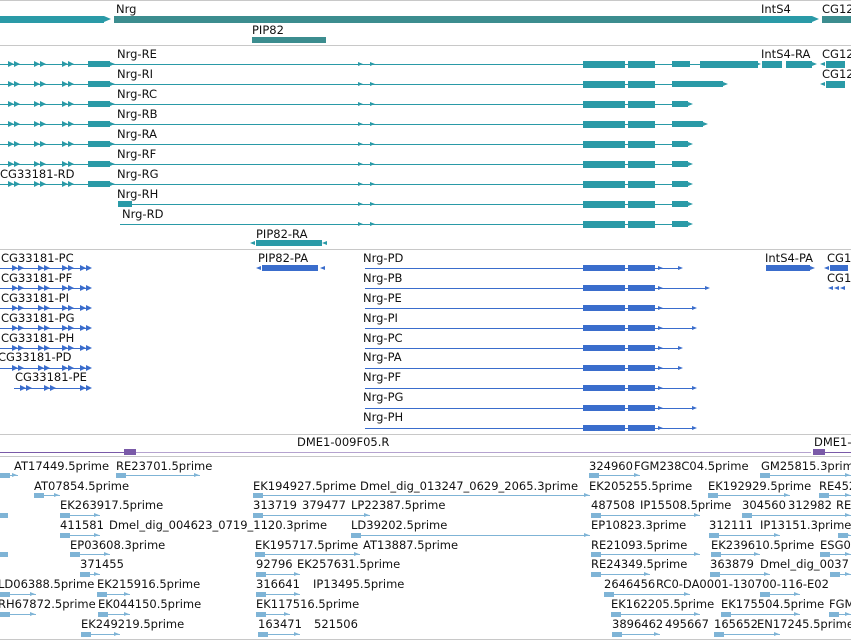 This screenshot has width=851, height=641. I want to click on est-label: RE24349.5prime, so click(639, 564).